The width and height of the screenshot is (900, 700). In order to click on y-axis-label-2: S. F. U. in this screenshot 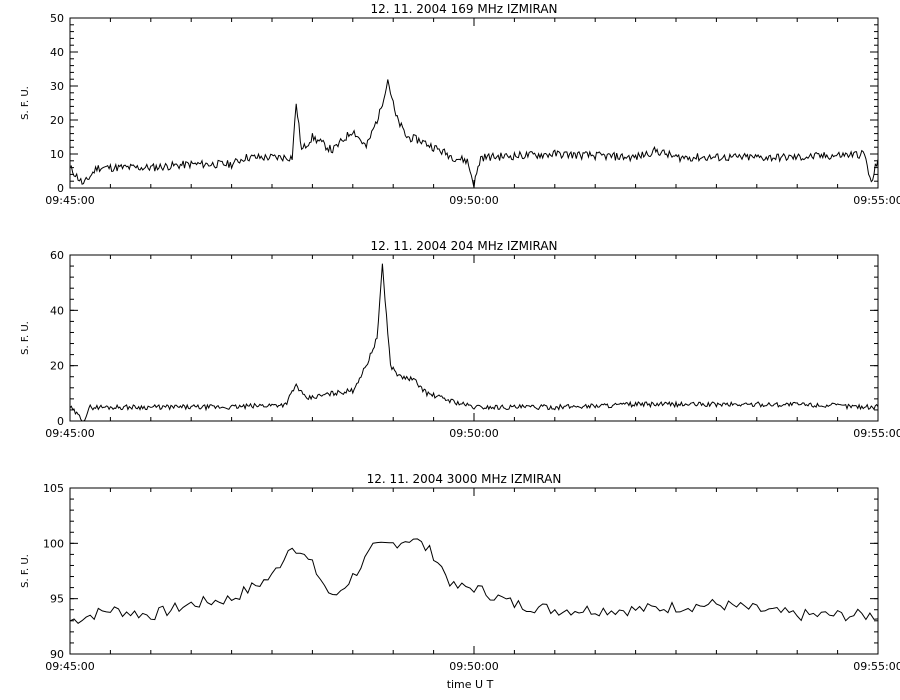, I will do `click(25, 338)`.